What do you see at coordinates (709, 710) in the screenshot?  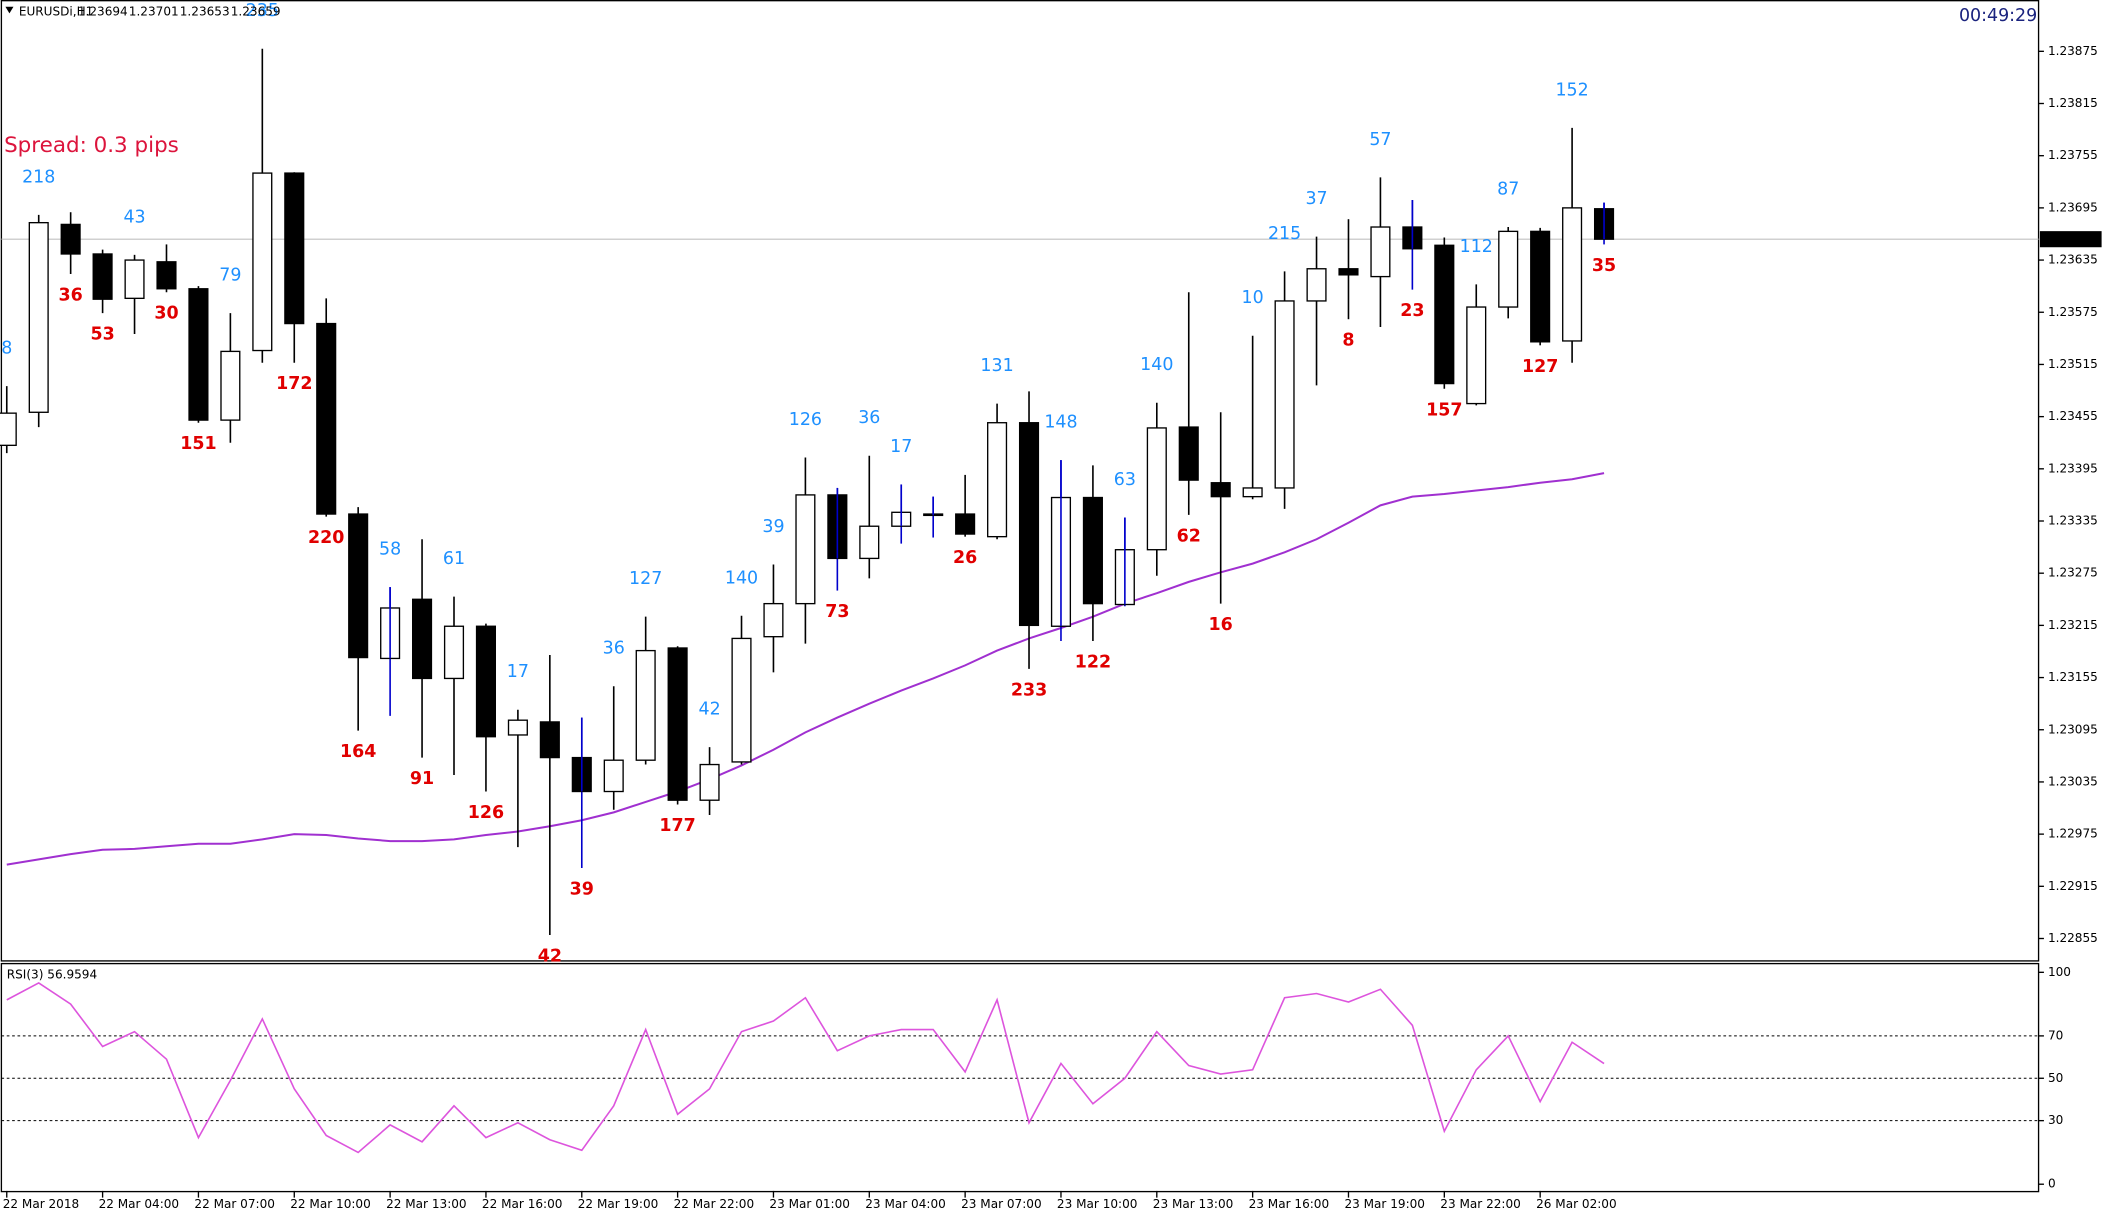 I see `upper-label: 42` at bounding box center [709, 710].